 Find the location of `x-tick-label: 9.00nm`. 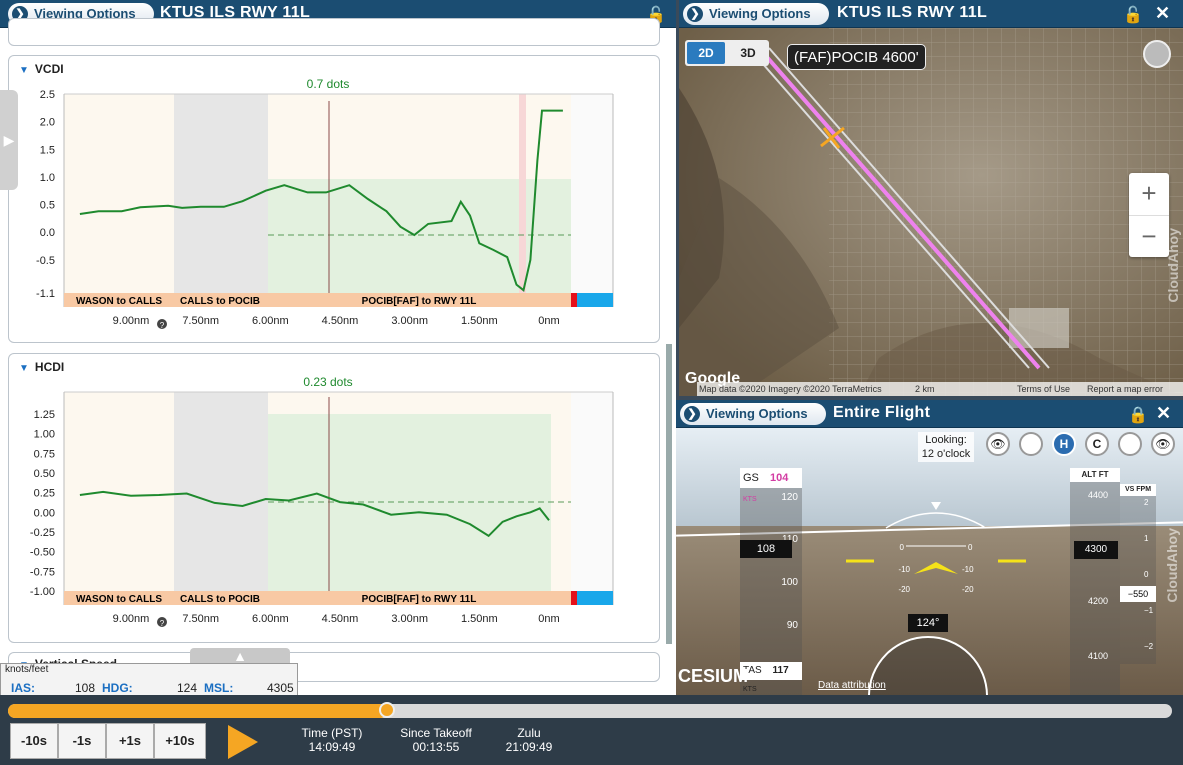

x-tick-label: 9.00nm is located at coordinates (131, 619).